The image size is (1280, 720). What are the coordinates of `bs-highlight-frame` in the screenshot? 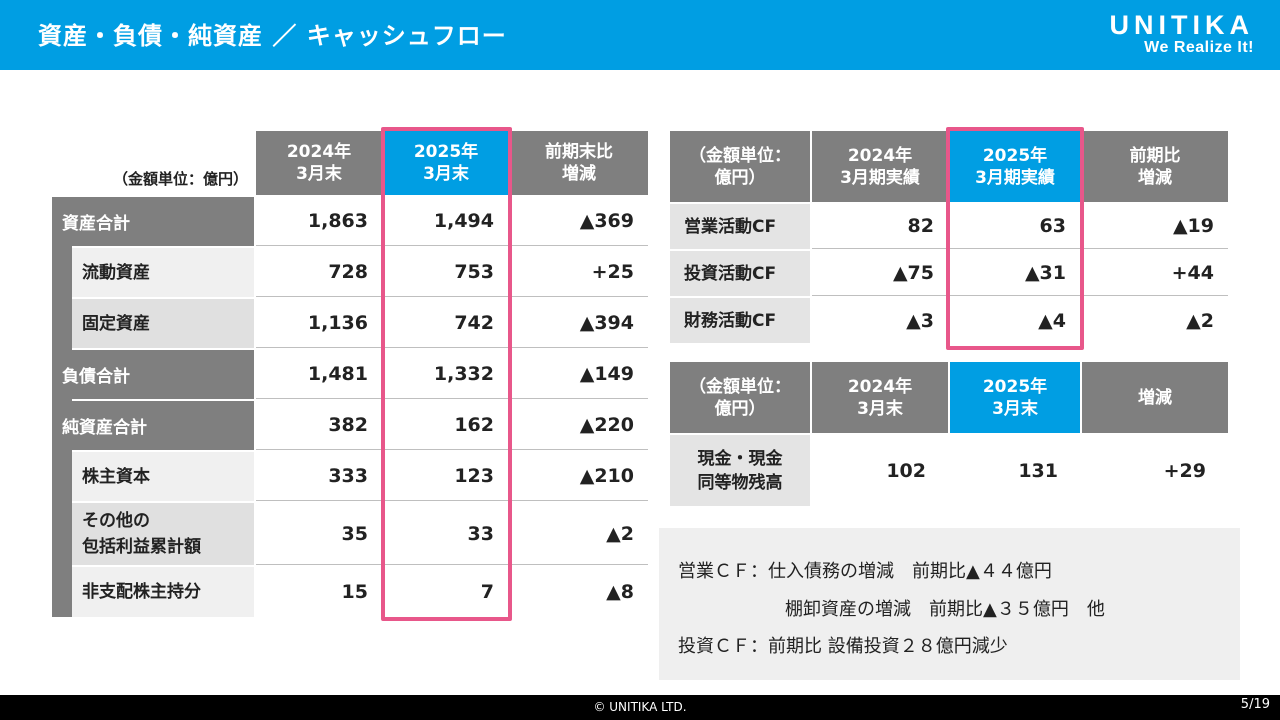 It's located at (446, 374).